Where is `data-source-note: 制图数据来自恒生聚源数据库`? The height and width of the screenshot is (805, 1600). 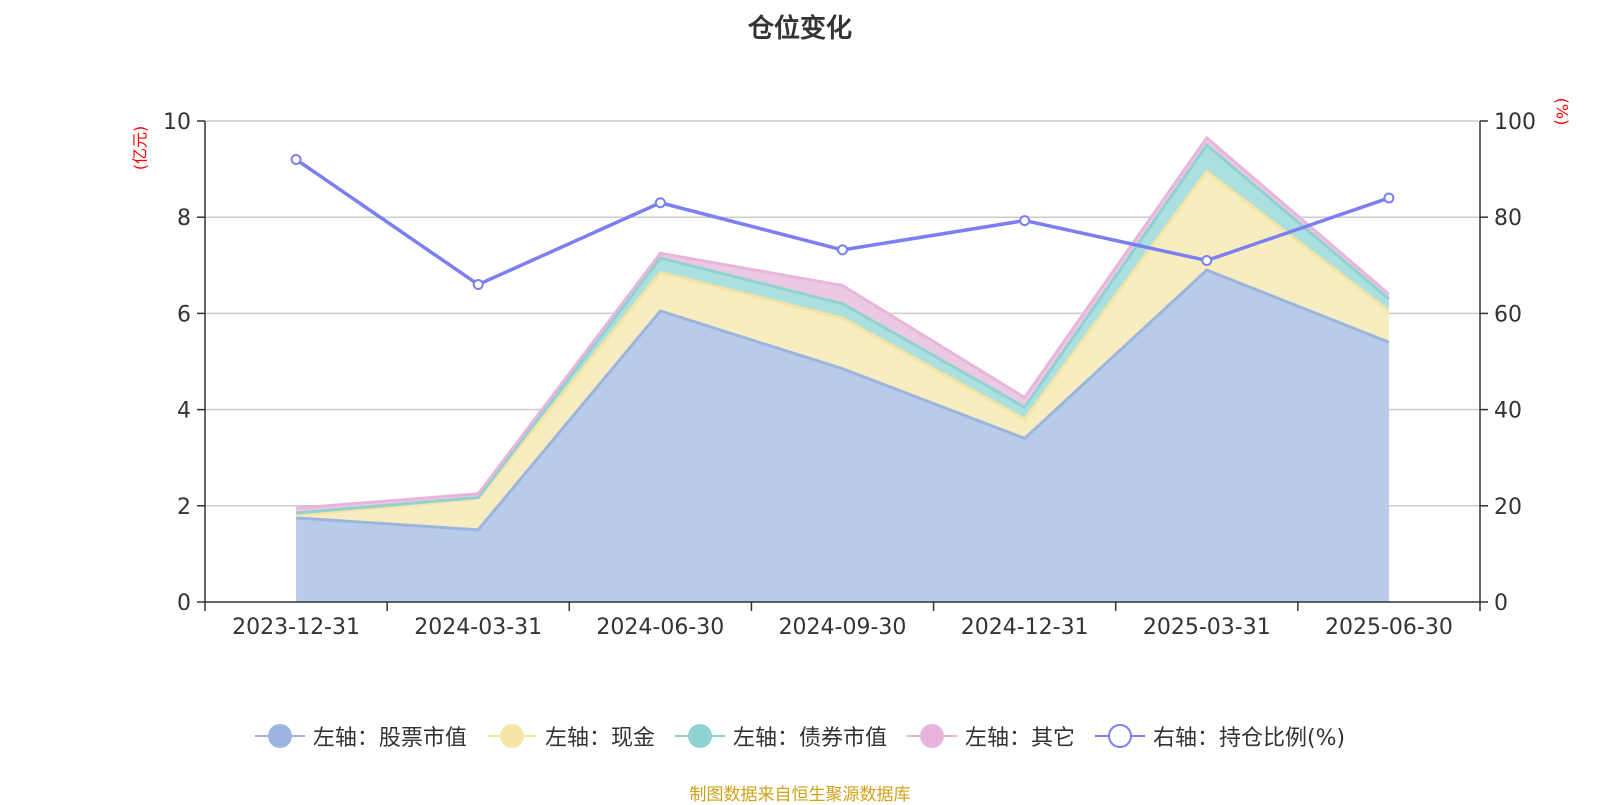
data-source-note: 制图数据来自恒生聚源数据库 is located at coordinates (800, 795).